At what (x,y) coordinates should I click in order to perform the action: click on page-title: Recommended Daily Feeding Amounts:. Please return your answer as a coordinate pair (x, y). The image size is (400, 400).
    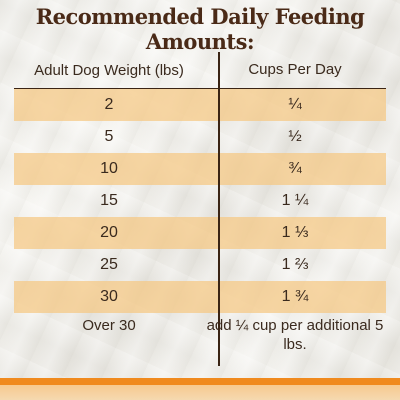
    Looking at the image, I should click on (200, 29).